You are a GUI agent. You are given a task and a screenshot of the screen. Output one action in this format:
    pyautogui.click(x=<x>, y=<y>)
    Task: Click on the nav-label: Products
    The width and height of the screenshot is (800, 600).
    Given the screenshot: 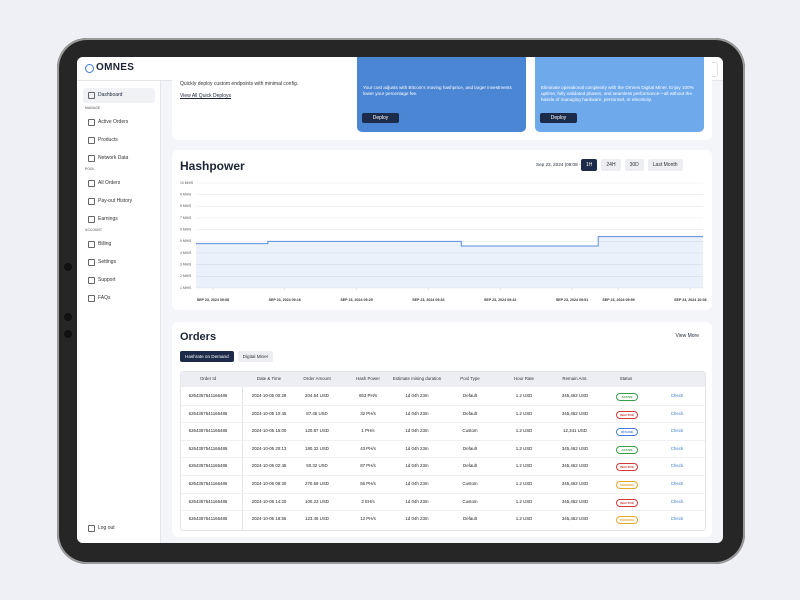 What is the action you would take?
    pyautogui.click(x=108, y=140)
    